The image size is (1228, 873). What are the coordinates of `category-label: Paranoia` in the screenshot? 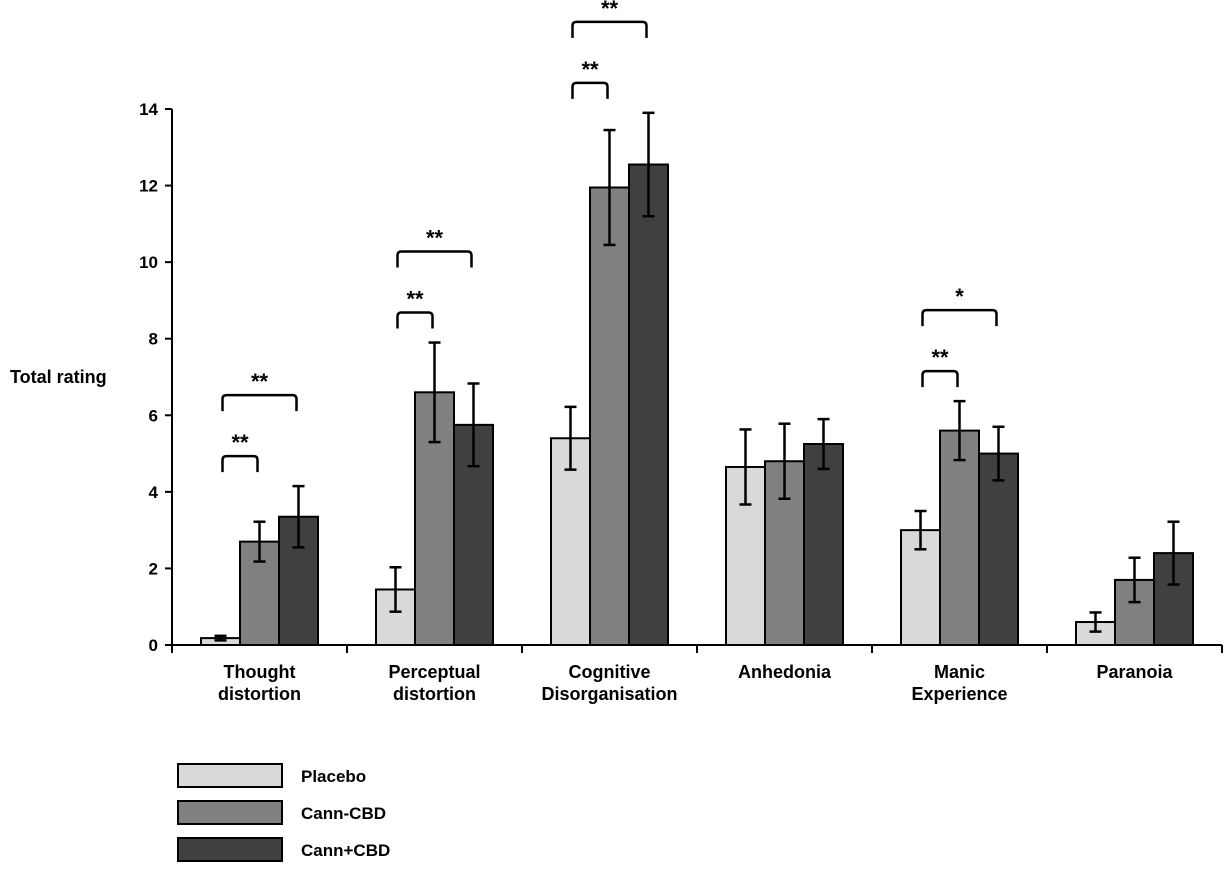 It's located at (1134, 672).